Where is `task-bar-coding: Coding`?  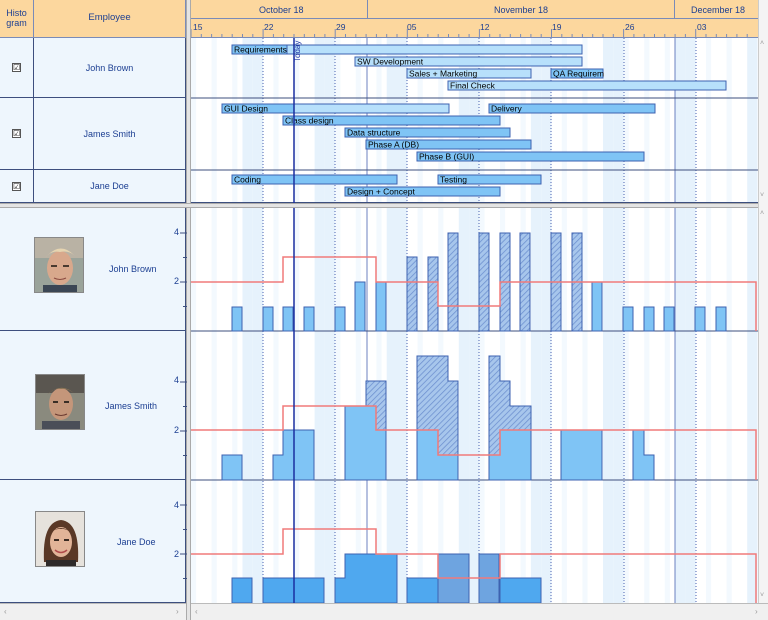 task-bar-coding: Coding is located at coordinates (314, 179).